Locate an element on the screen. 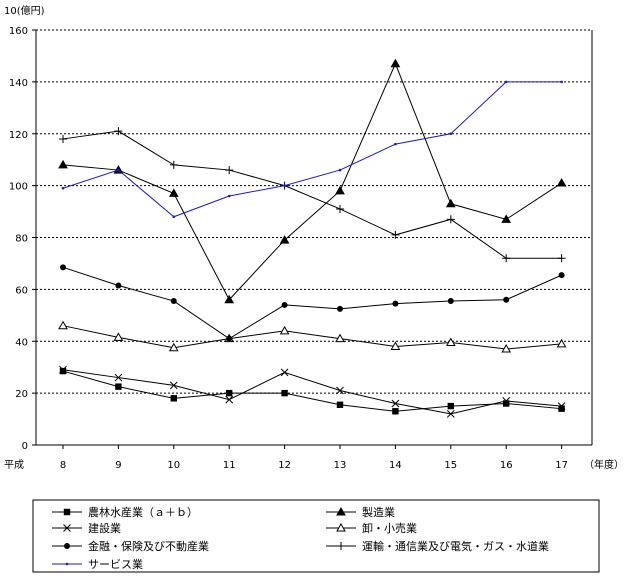  legend-label: 農林水産業（ａ＋ｂ） is located at coordinates (143, 512).